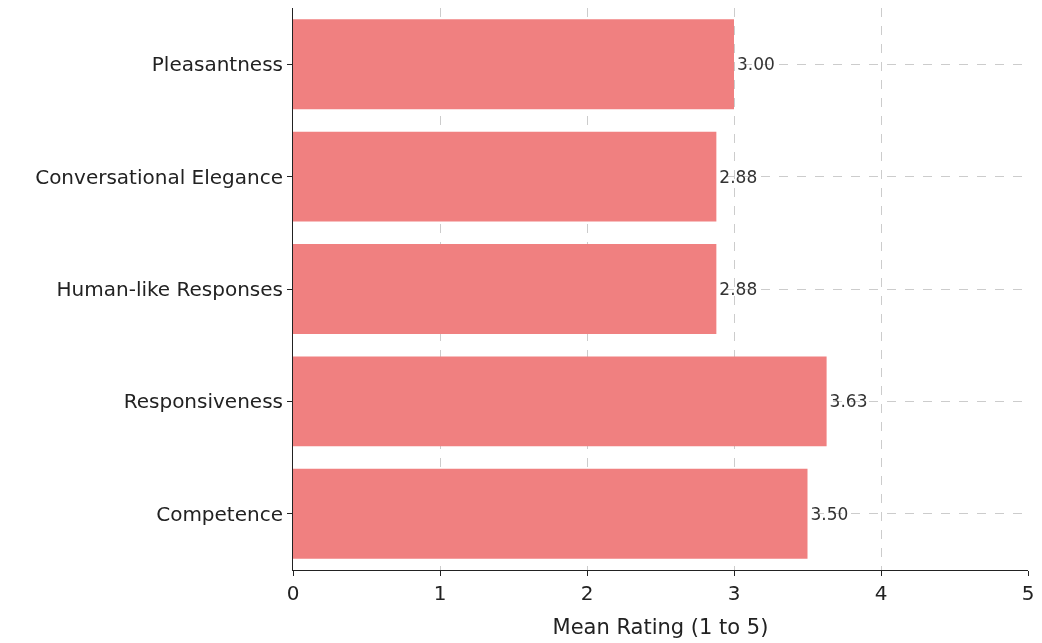  What do you see at coordinates (217, 64) in the screenshot?
I see `y-tick-label: Pleasantness` at bounding box center [217, 64].